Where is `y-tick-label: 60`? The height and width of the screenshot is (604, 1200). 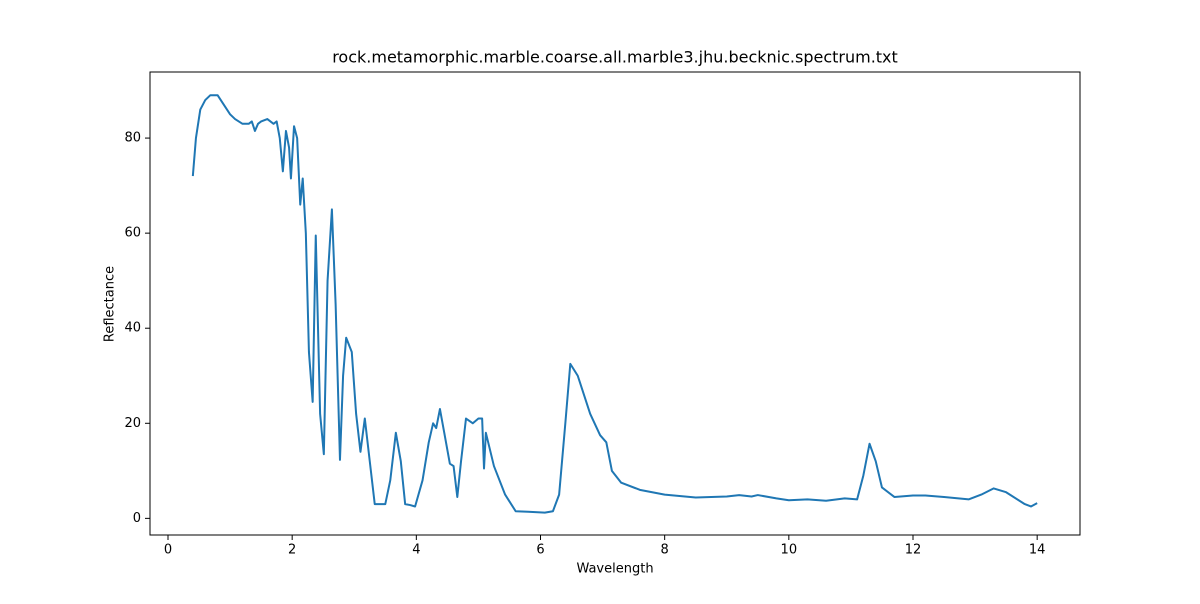
y-tick-label: 60 is located at coordinates (132, 233).